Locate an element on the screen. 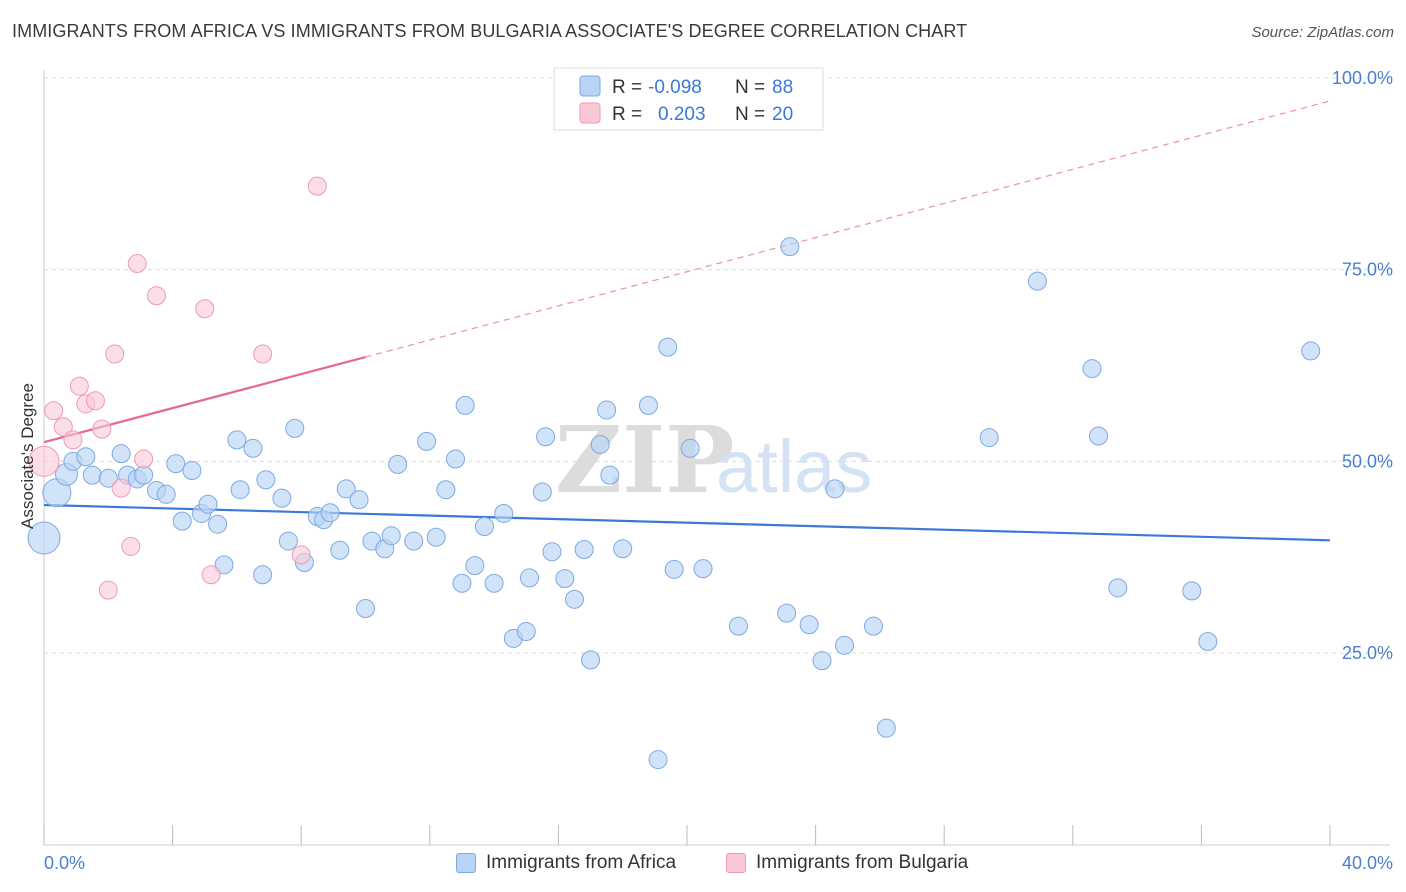 Image resolution: width=1406 pixels, height=892 pixels. legend-bulgaria-r-label: R = is located at coordinates (627, 114).